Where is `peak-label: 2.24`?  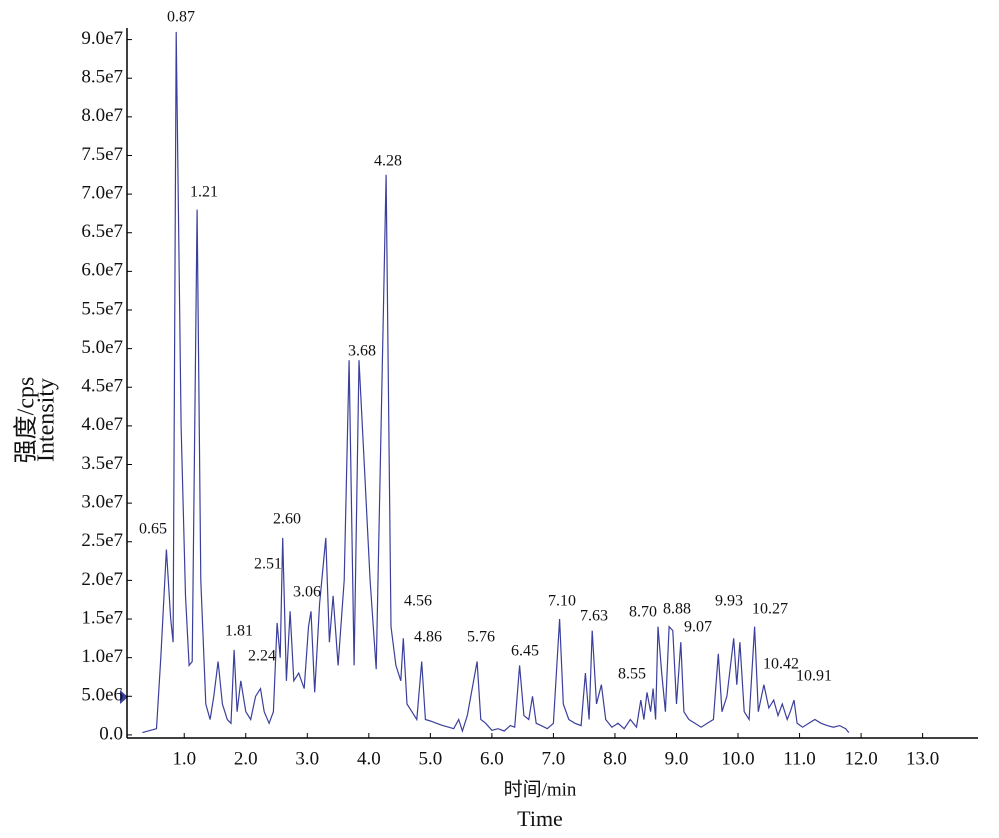
peak-label: 2.24 is located at coordinates (262, 656).